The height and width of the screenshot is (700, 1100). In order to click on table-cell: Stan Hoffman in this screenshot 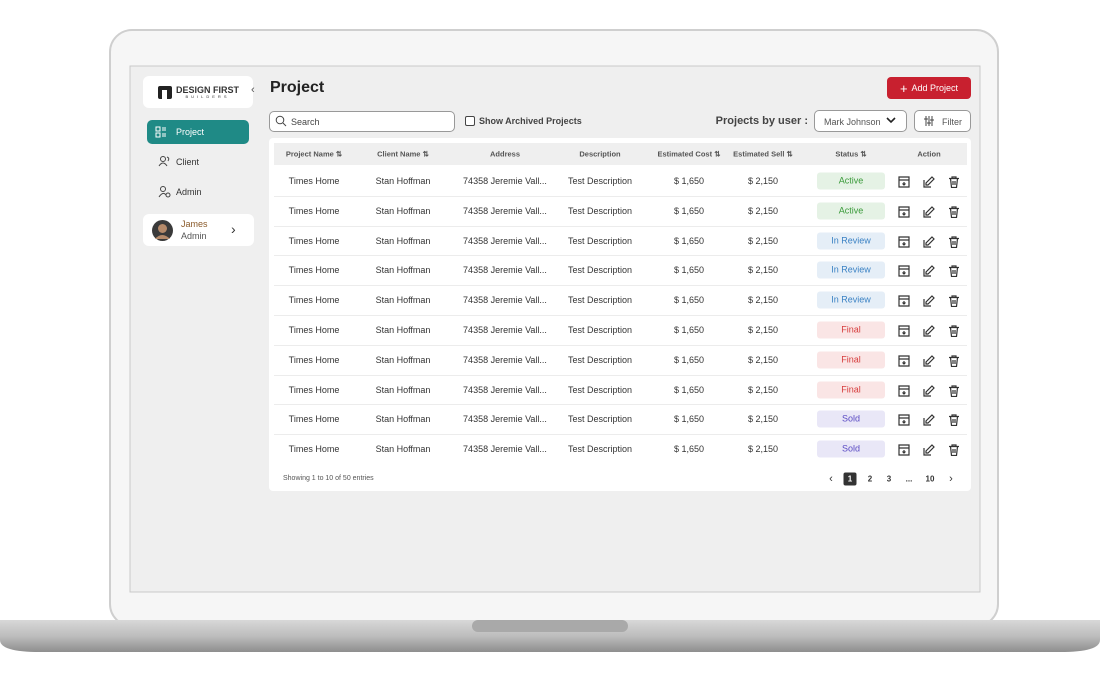, I will do `click(403, 300)`.